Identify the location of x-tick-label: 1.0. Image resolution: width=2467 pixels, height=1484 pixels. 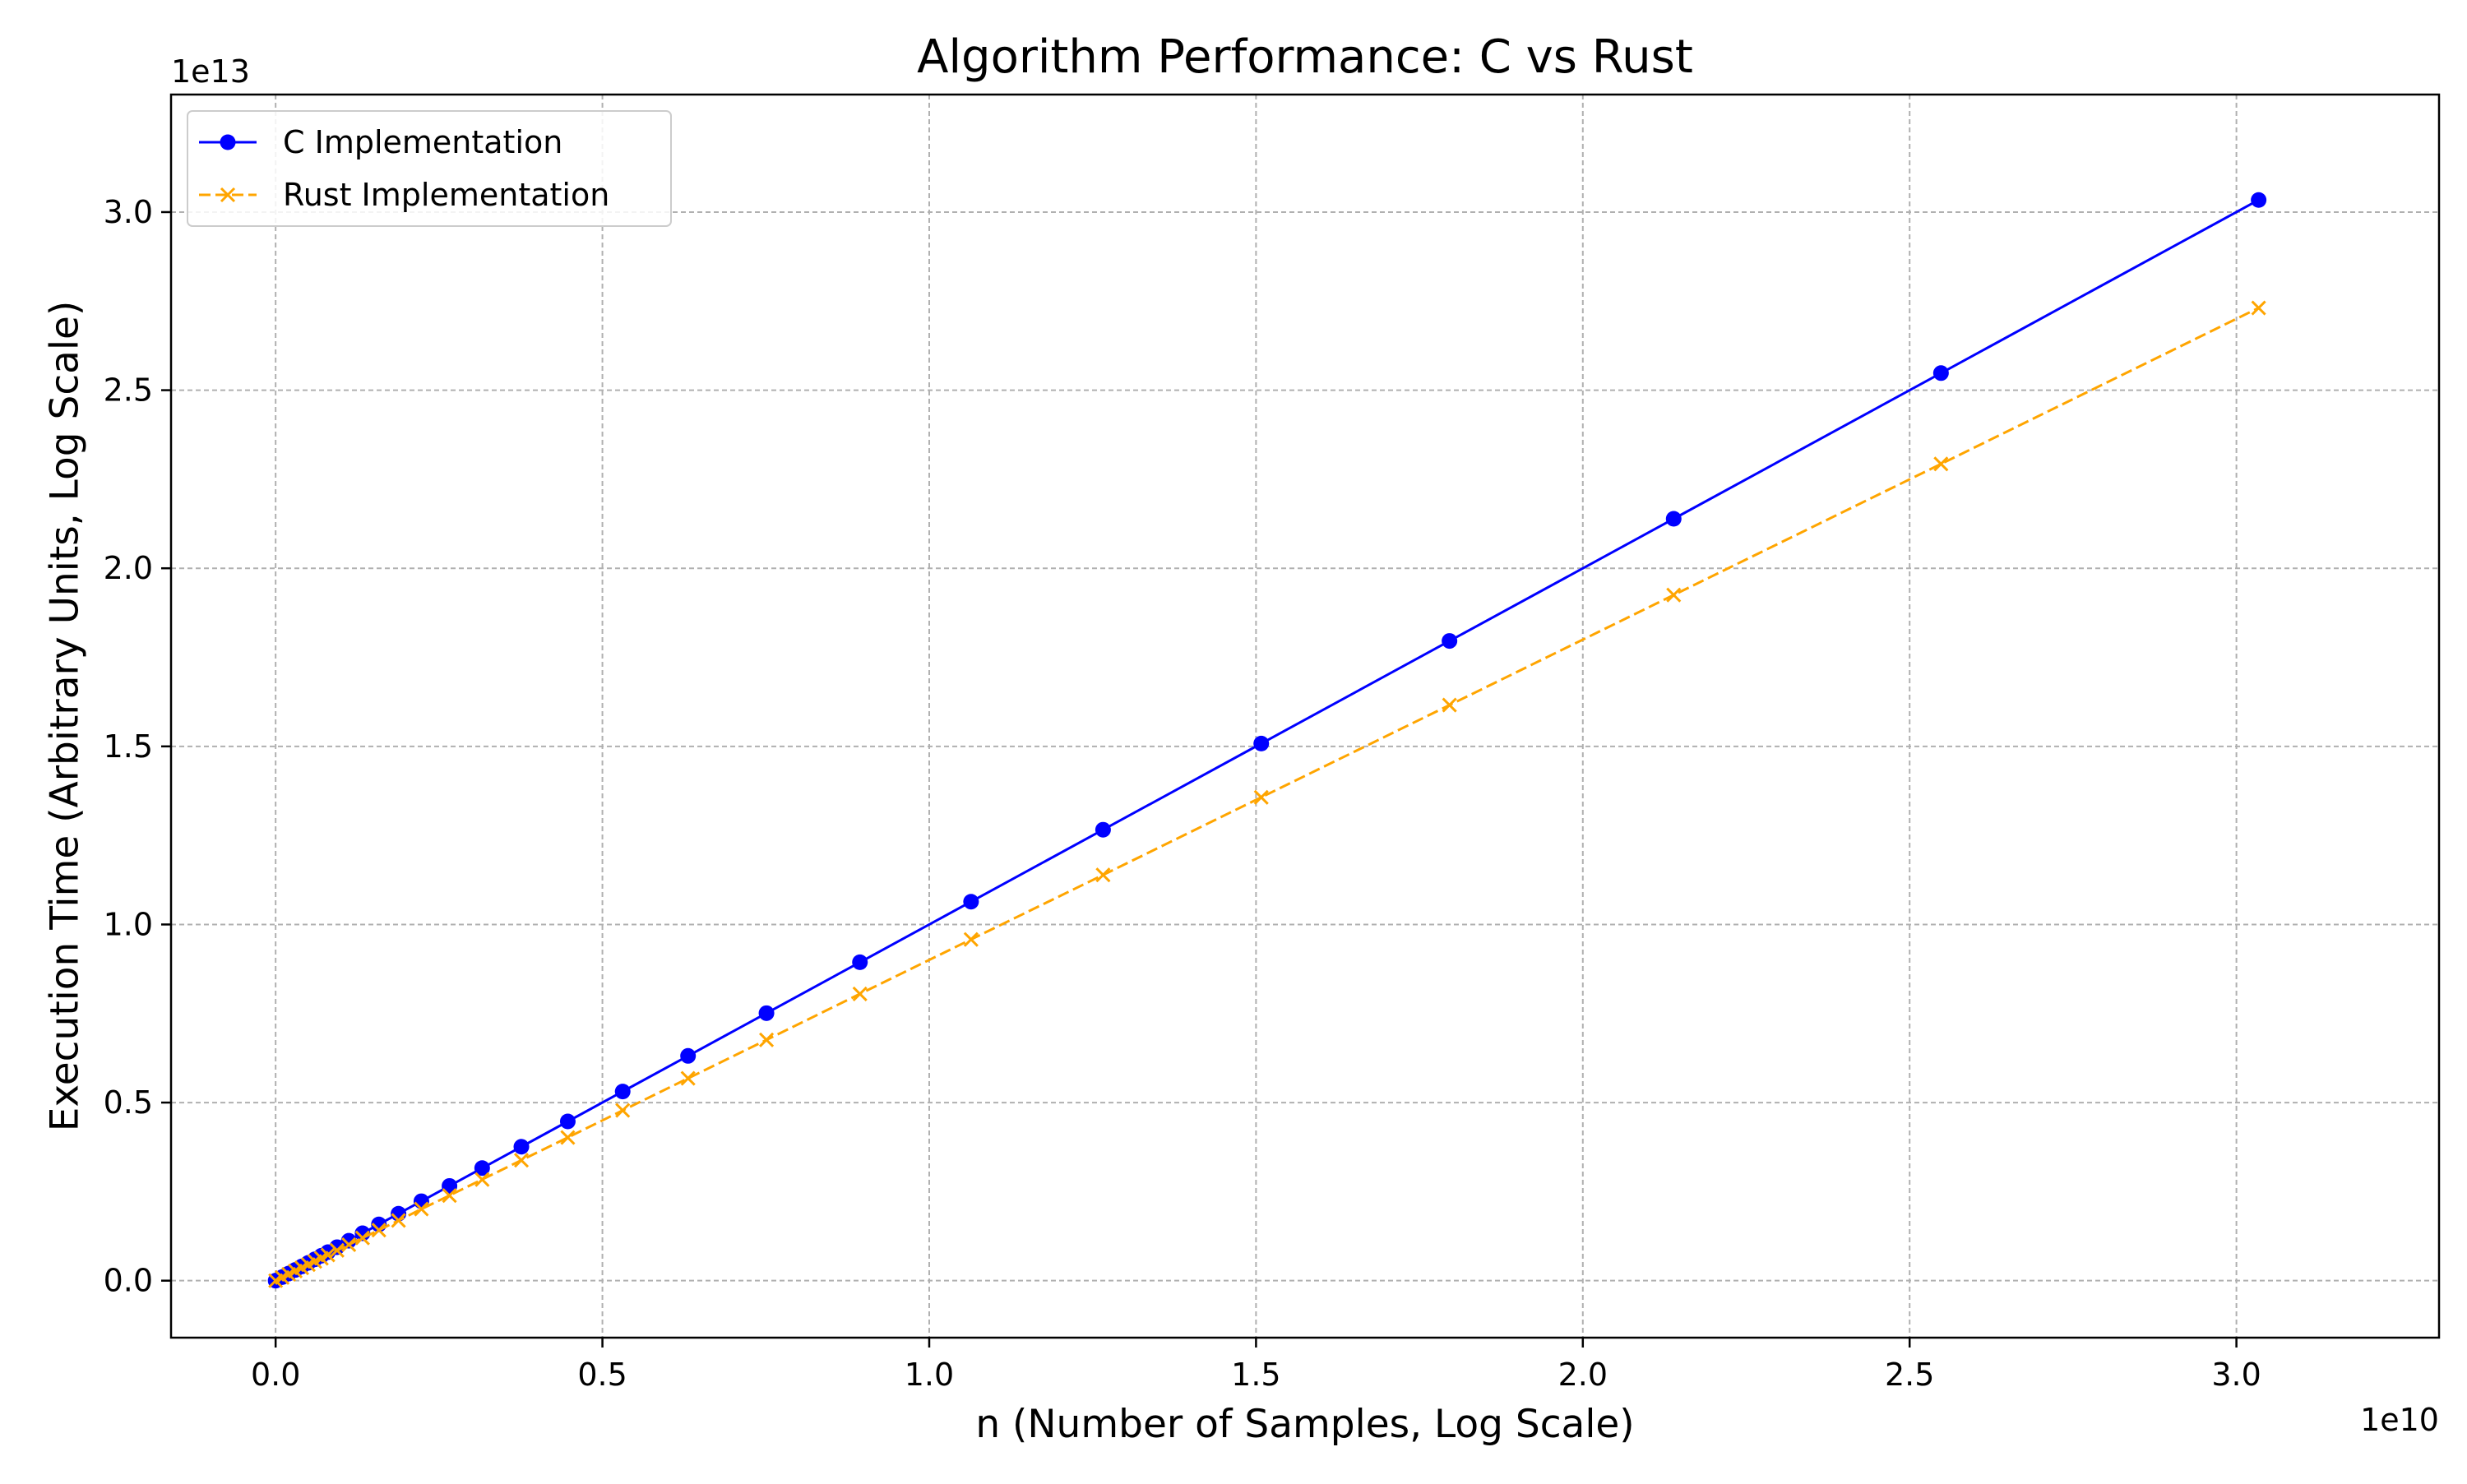
(930, 1375).